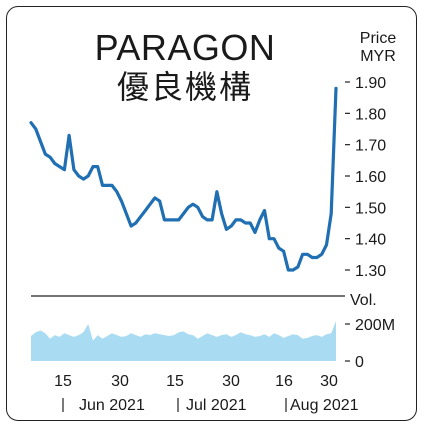 This screenshot has width=429, height=429. What do you see at coordinates (216, 405) in the screenshot?
I see `month-label: Jul 2021` at bounding box center [216, 405].